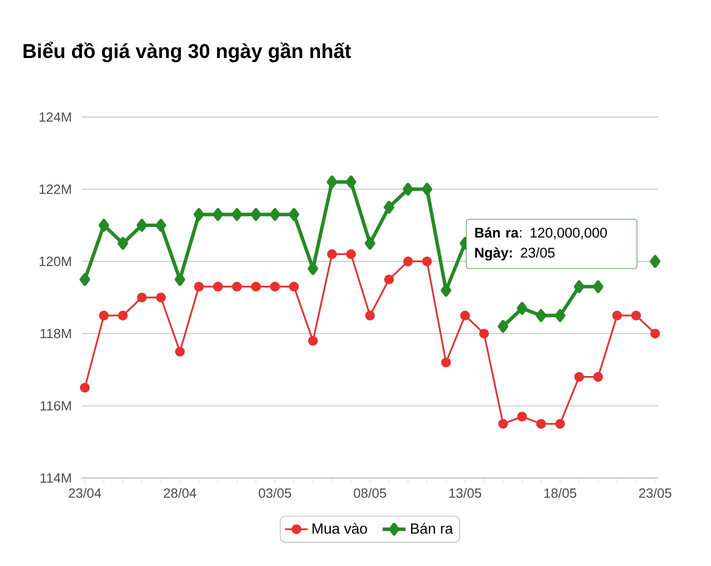 Image resolution: width=711 pixels, height=566 pixels. Describe the element at coordinates (55, 261) in the screenshot. I see `y-tick-label: 120M` at that location.